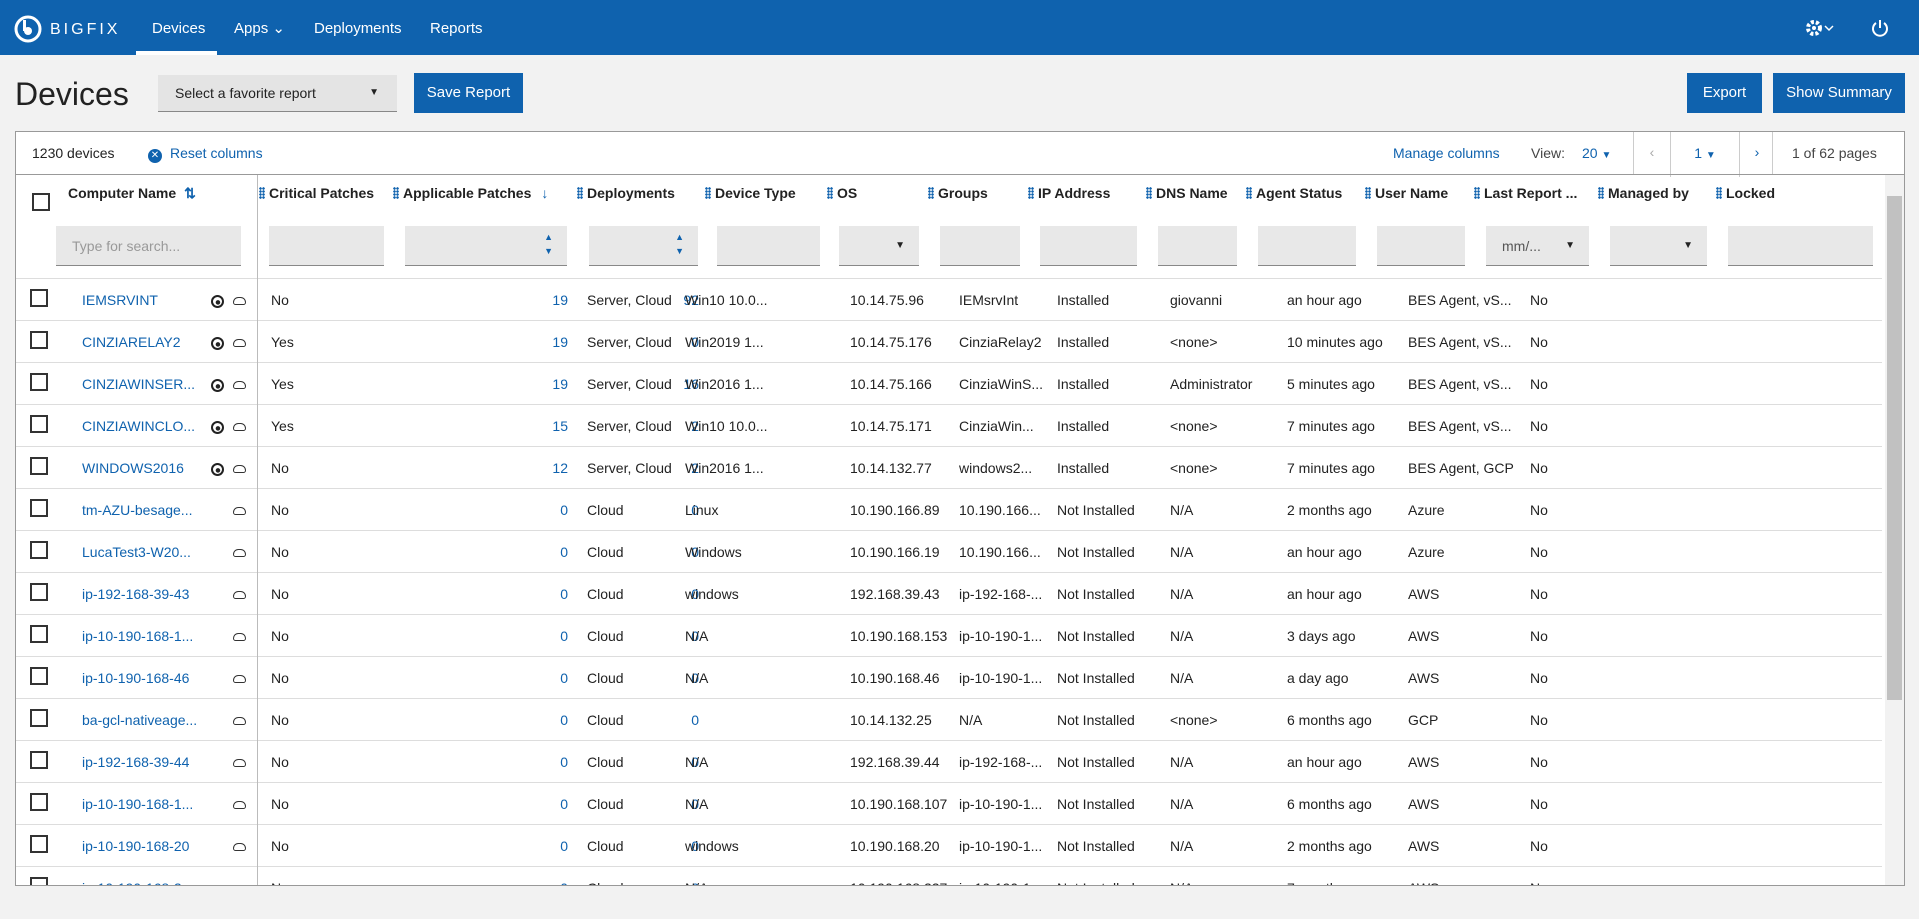 The width and height of the screenshot is (1919, 919). Describe the element at coordinates (259, 28) in the screenshot. I see `nav-apps: Apps ⌄` at that location.